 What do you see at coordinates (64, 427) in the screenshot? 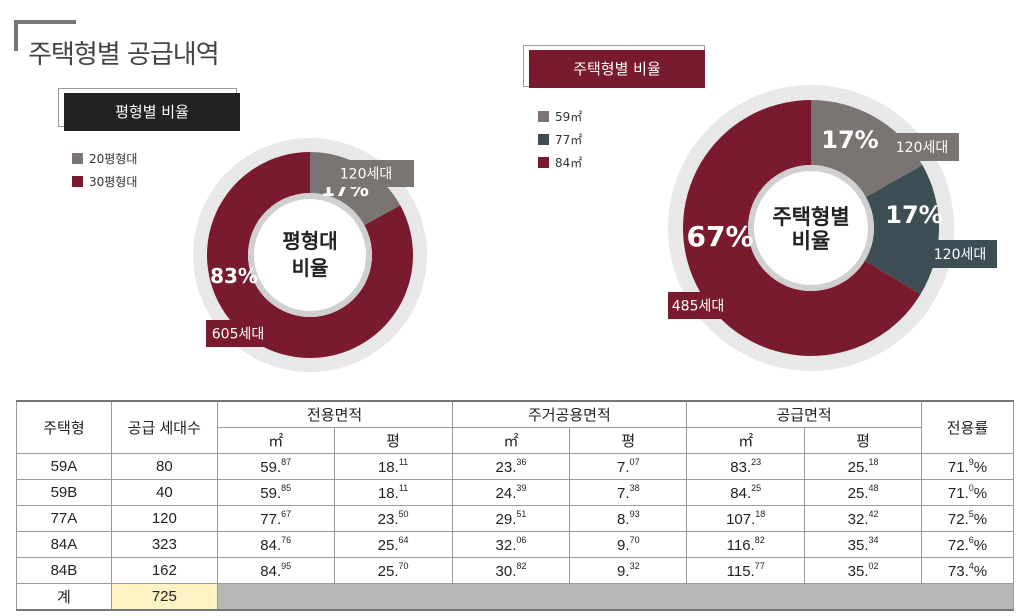
I see `header-type: 주택형` at bounding box center [64, 427].